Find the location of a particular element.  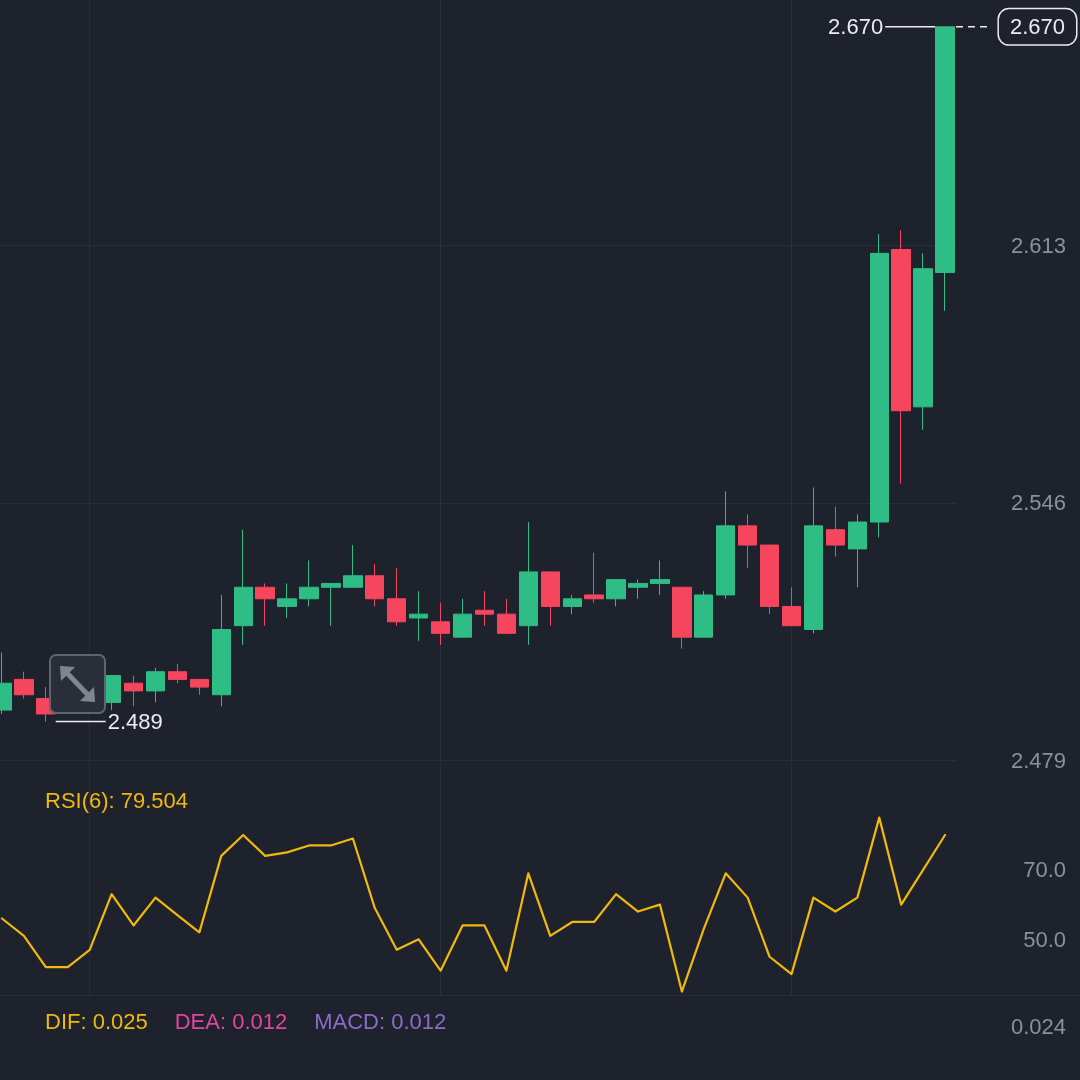

y-tick-label: 2.479 is located at coordinates (1038, 760).